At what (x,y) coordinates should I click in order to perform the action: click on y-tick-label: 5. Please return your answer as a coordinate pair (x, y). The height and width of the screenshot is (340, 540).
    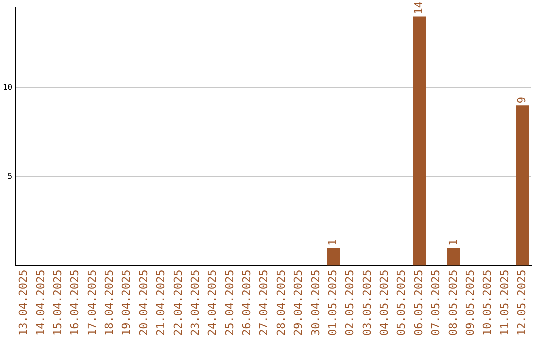
    Looking at the image, I should click on (10, 176).